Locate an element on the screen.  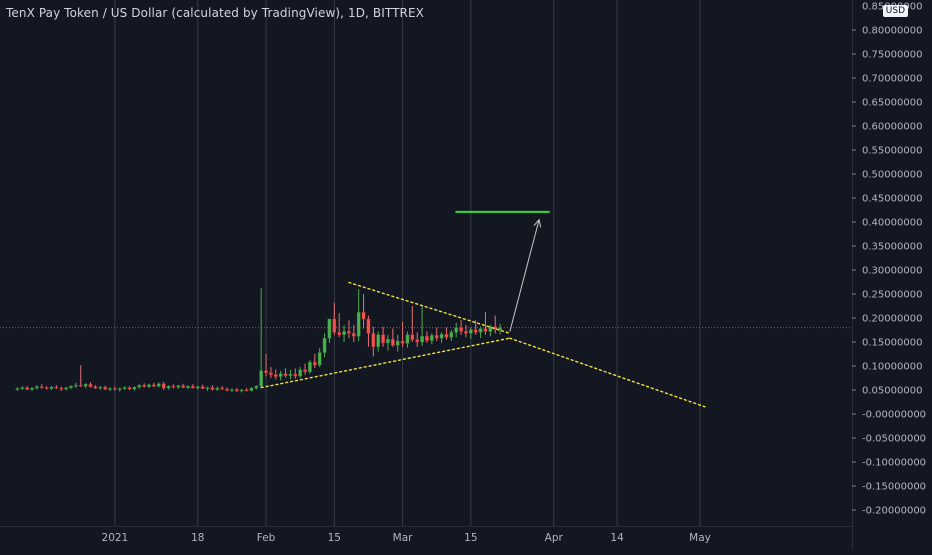
y-tick-label: 0.65000000 is located at coordinates (892, 103).